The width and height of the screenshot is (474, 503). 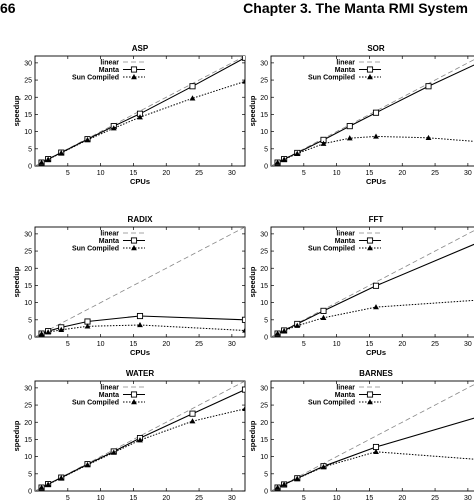 I want to click on chart-title: SOR, so click(x=376, y=48).